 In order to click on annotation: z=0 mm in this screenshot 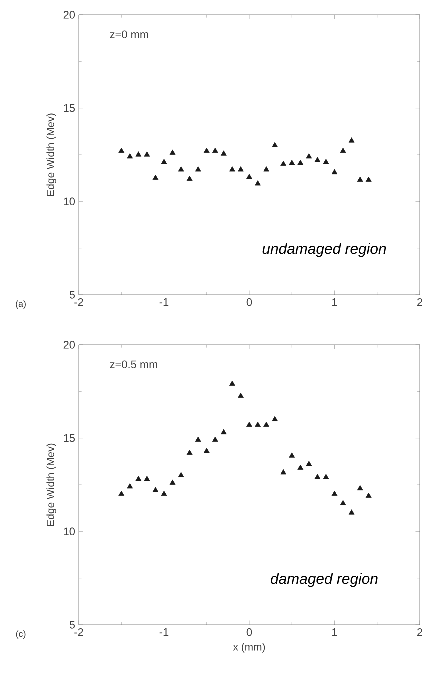, I will do `click(129, 34)`.